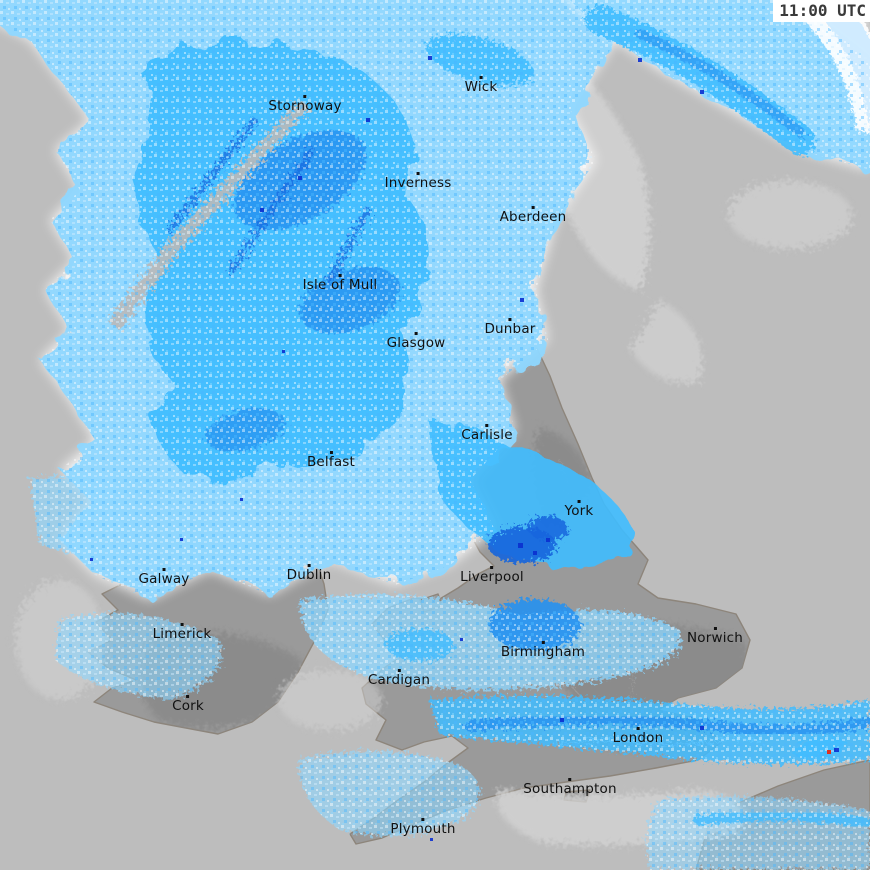 The image size is (870, 870). What do you see at coordinates (821, 11) in the screenshot?
I see `timestamp-badge: 11:00 UTC` at bounding box center [821, 11].